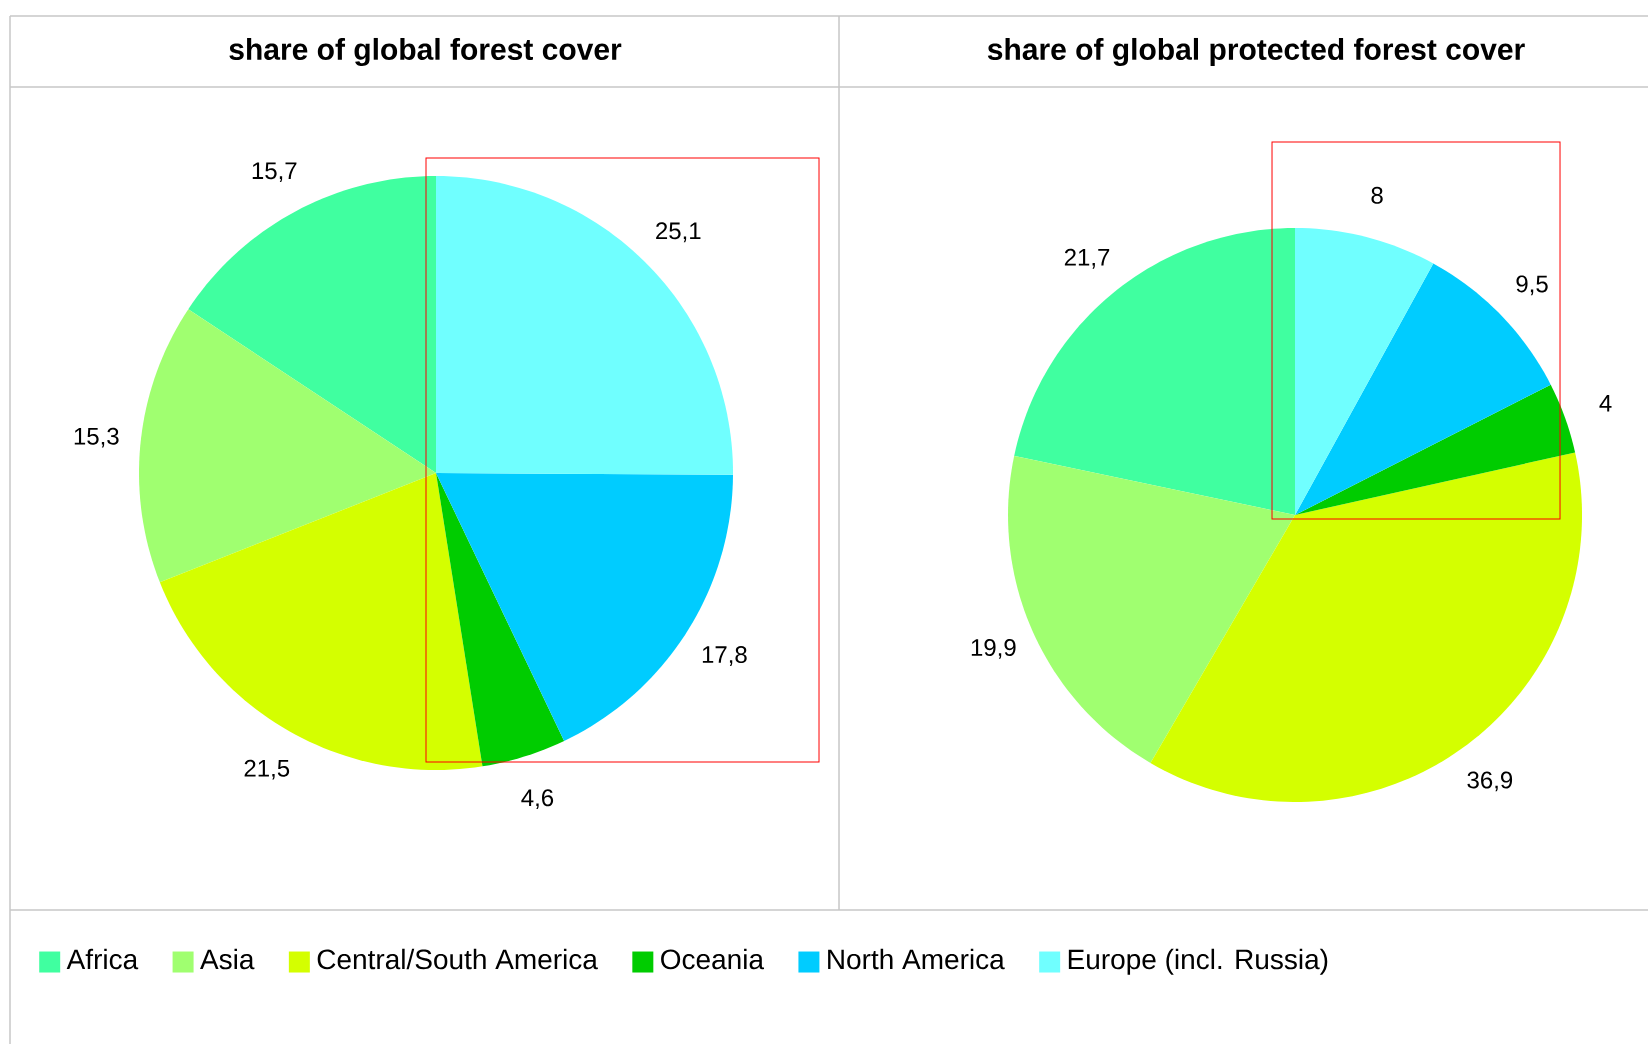 The height and width of the screenshot is (1044, 1648). What do you see at coordinates (1605, 403) in the screenshot?
I see `data-label: 4` at bounding box center [1605, 403].